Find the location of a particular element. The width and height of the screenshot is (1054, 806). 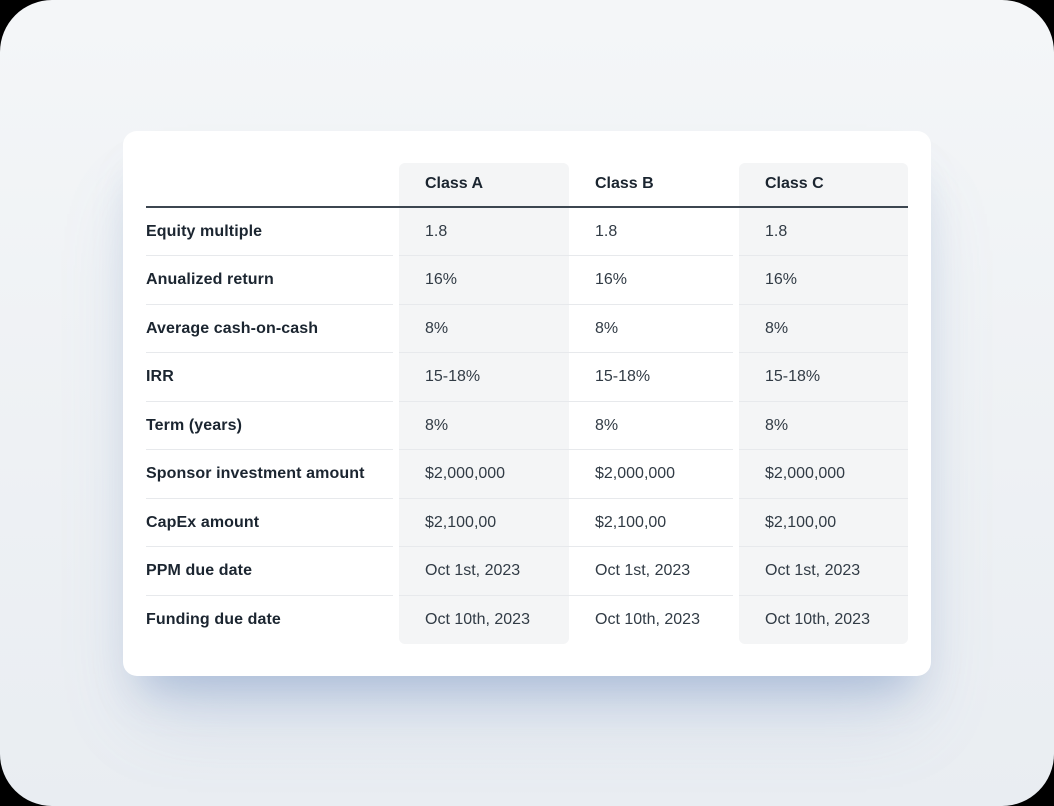

row-label: Equity multiple is located at coordinates (272, 232).